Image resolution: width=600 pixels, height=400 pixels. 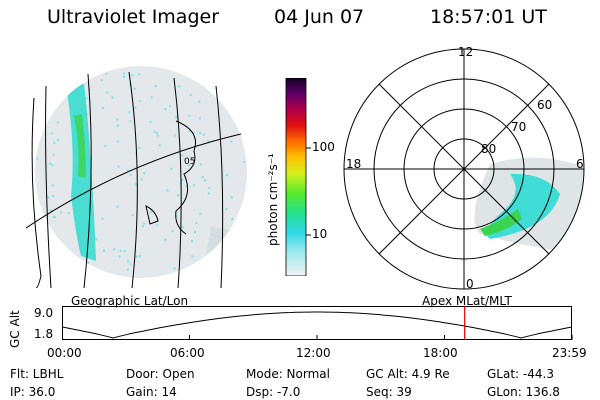 What do you see at coordinates (488, 17) in the screenshot?
I see `time-label: 18:57:01 UT` at bounding box center [488, 17].